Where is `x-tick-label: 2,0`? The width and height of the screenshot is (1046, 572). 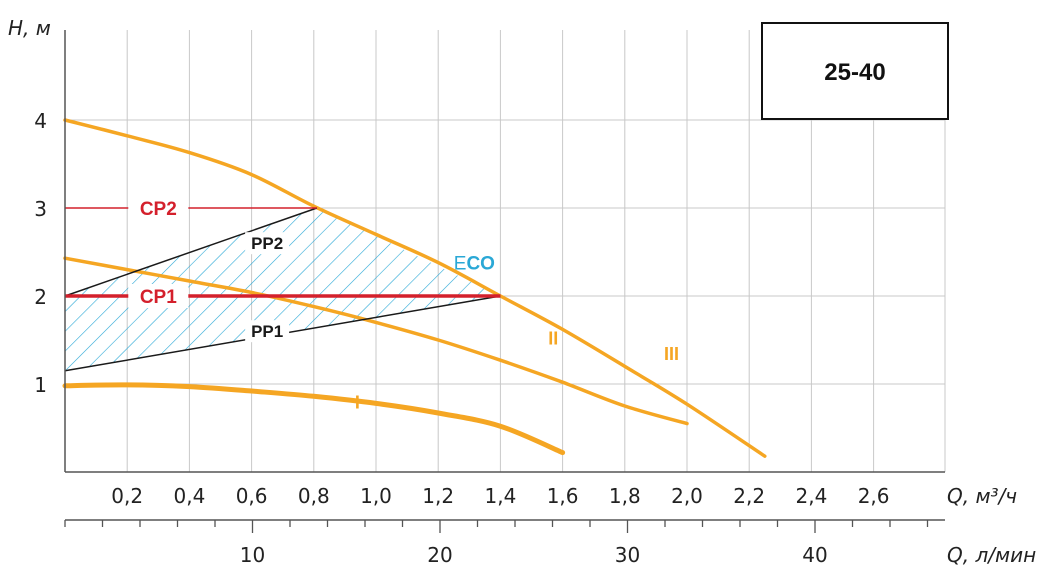 x-tick-label: 2,0 is located at coordinates (687, 496).